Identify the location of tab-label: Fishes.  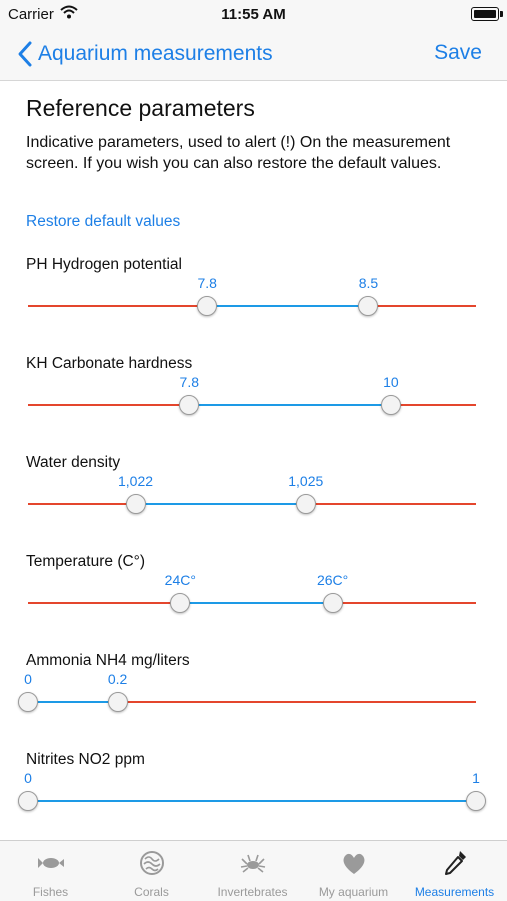
(50, 892).